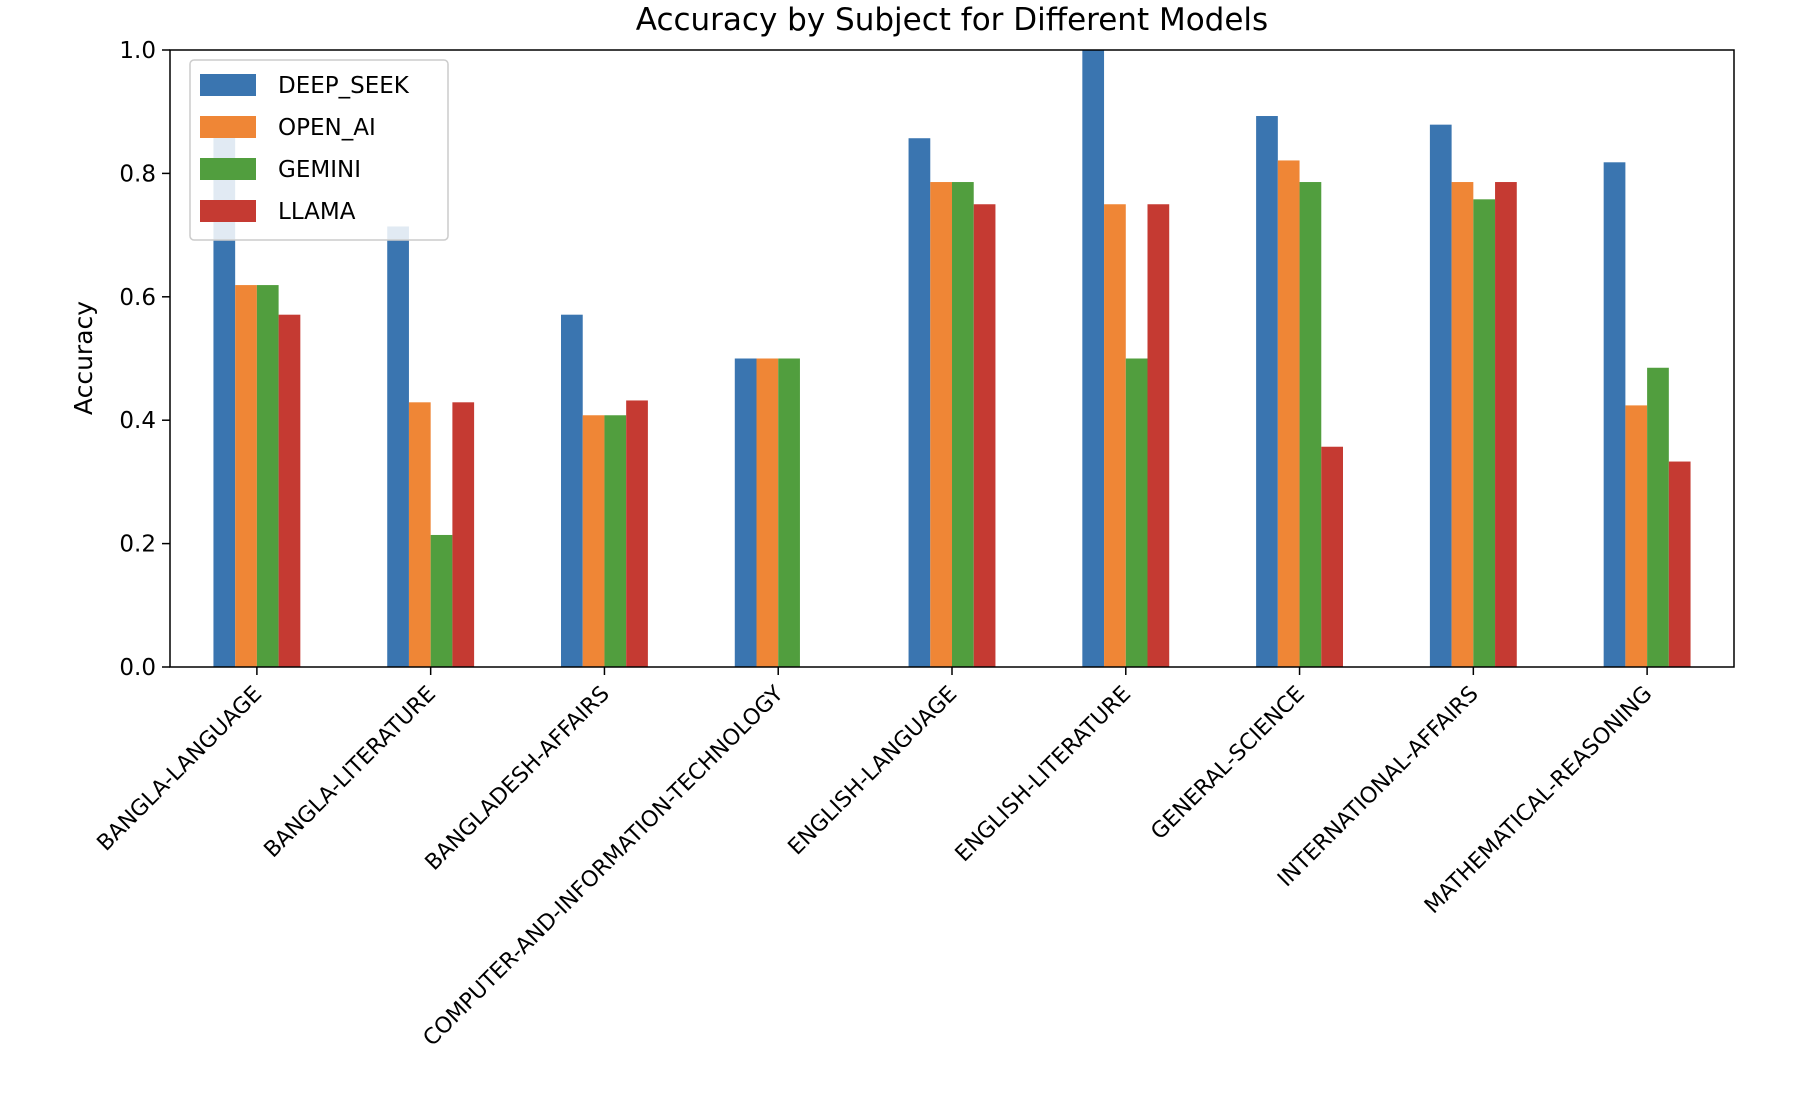 This screenshot has height=1120, width=1794. I want to click on y-tick-label: 1.0, so click(137, 51).